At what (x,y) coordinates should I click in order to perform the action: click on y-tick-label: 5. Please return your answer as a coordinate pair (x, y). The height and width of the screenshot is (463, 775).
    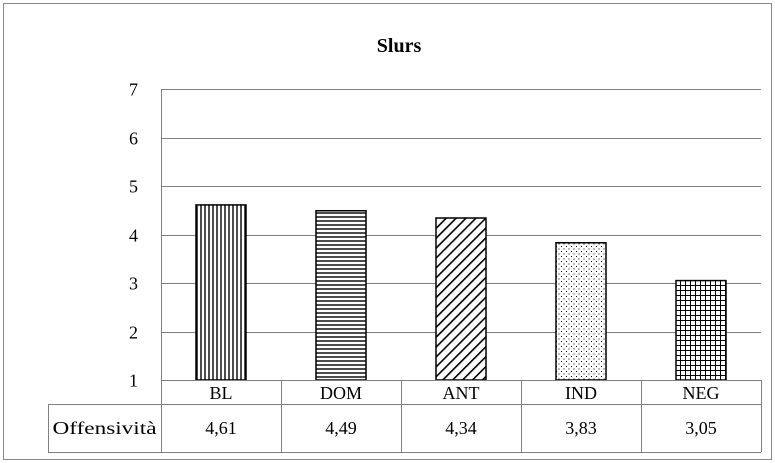
    Looking at the image, I should click on (133, 187).